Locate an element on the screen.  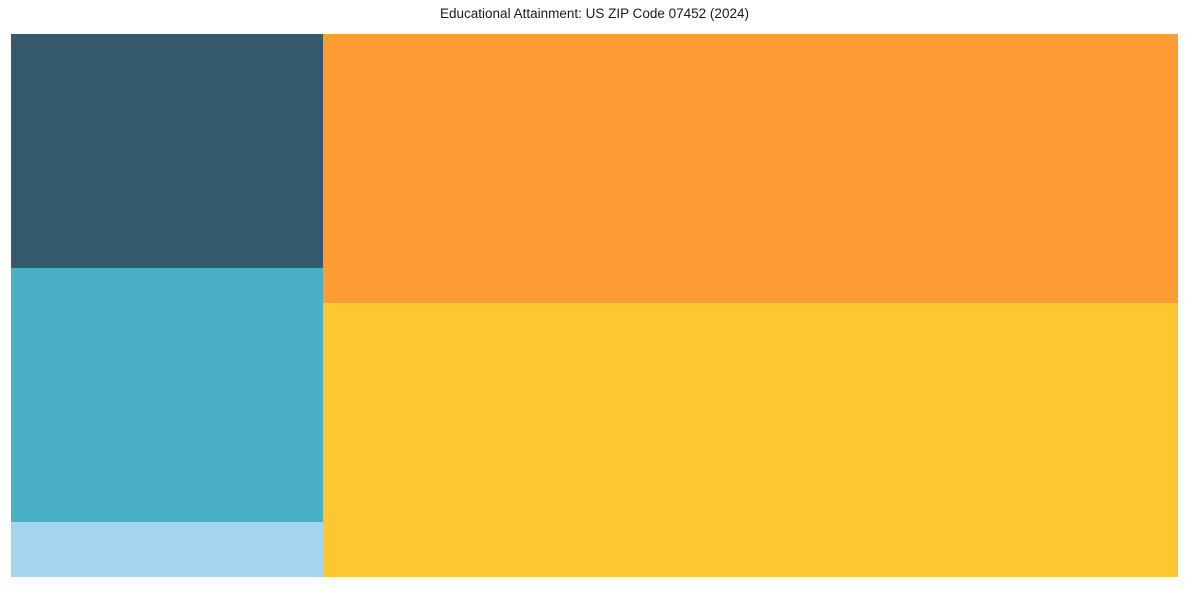
treemap-tile-less-than-high-school: Less than High School is located at coordinates (167, 549).